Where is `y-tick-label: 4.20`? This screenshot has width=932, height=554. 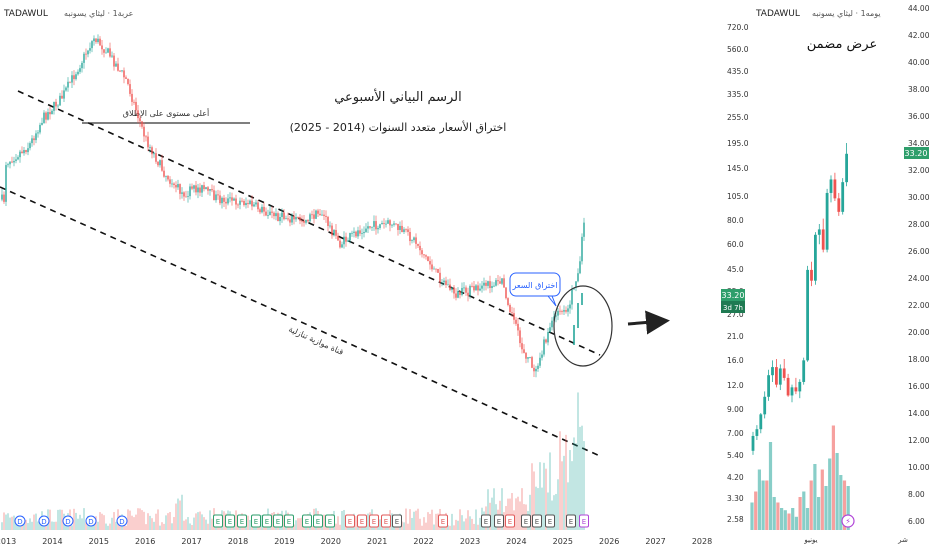 y-tick-label: 4.20 is located at coordinates (735, 477).